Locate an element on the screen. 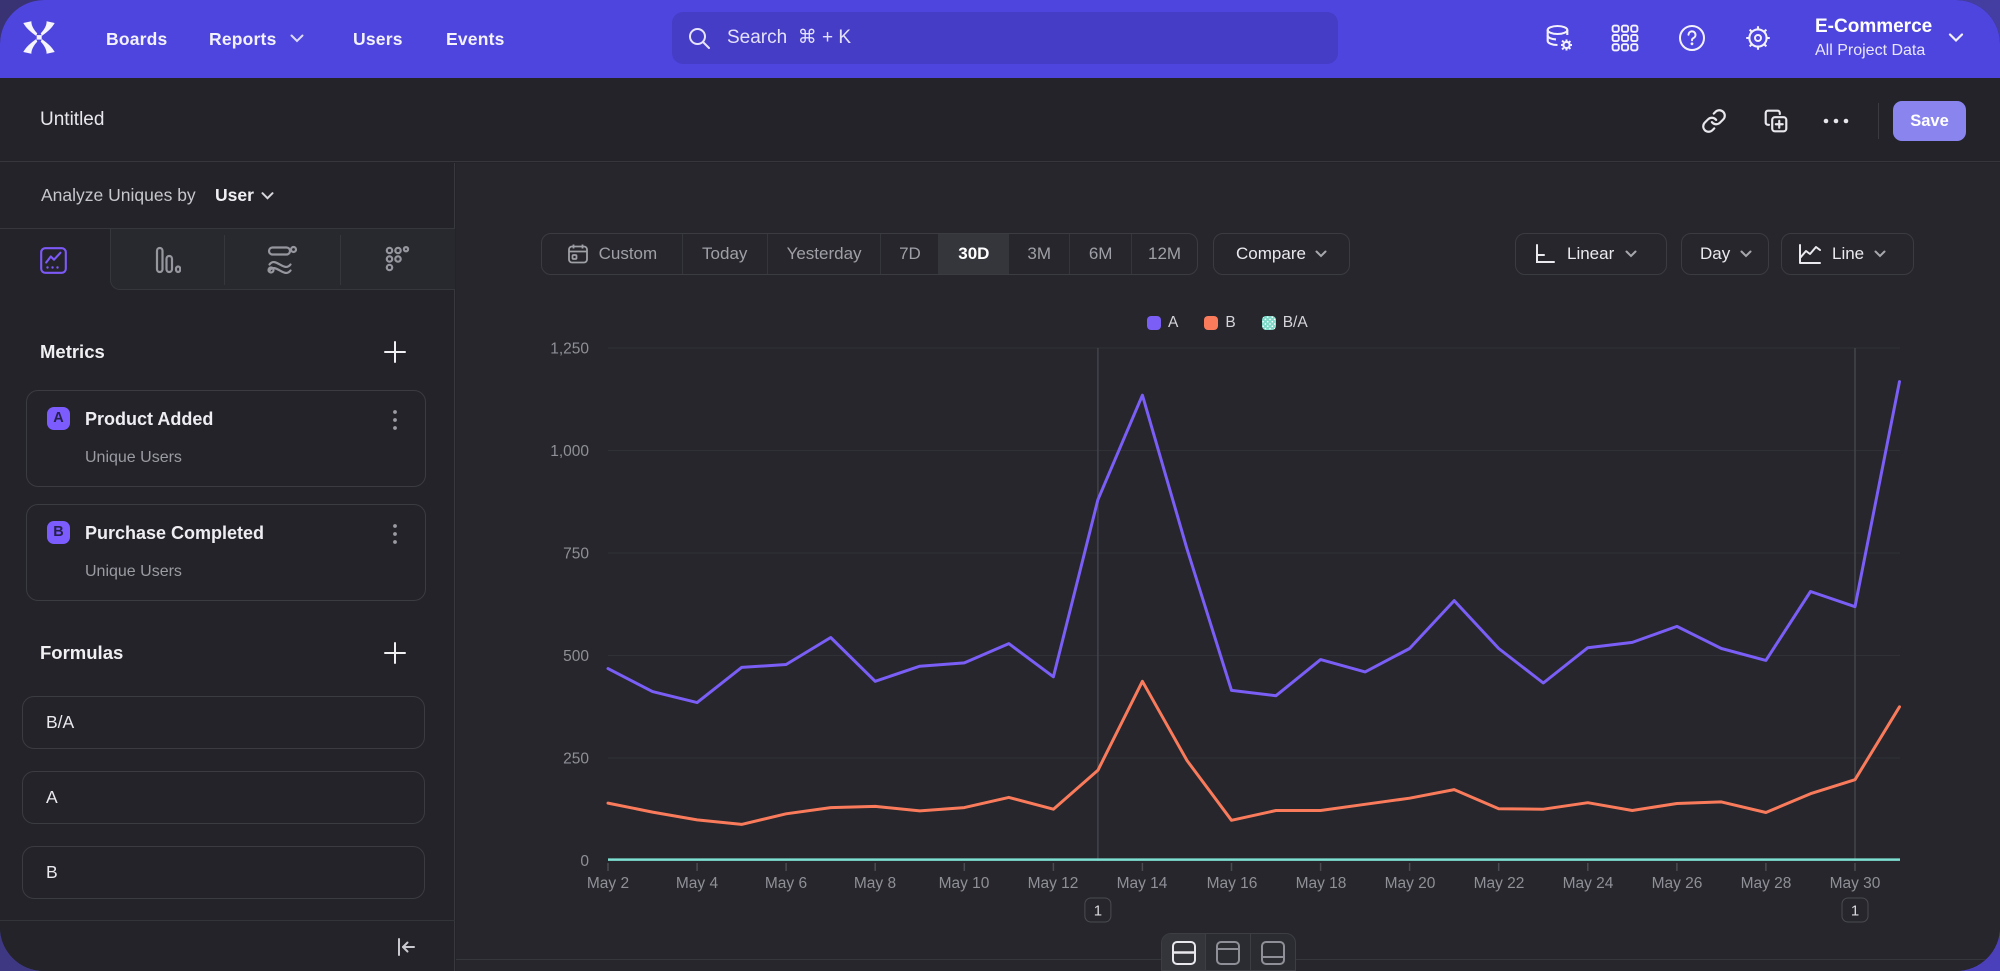 This screenshot has width=2000, height=971. svg-text: 750 is located at coordinates (576, 554).